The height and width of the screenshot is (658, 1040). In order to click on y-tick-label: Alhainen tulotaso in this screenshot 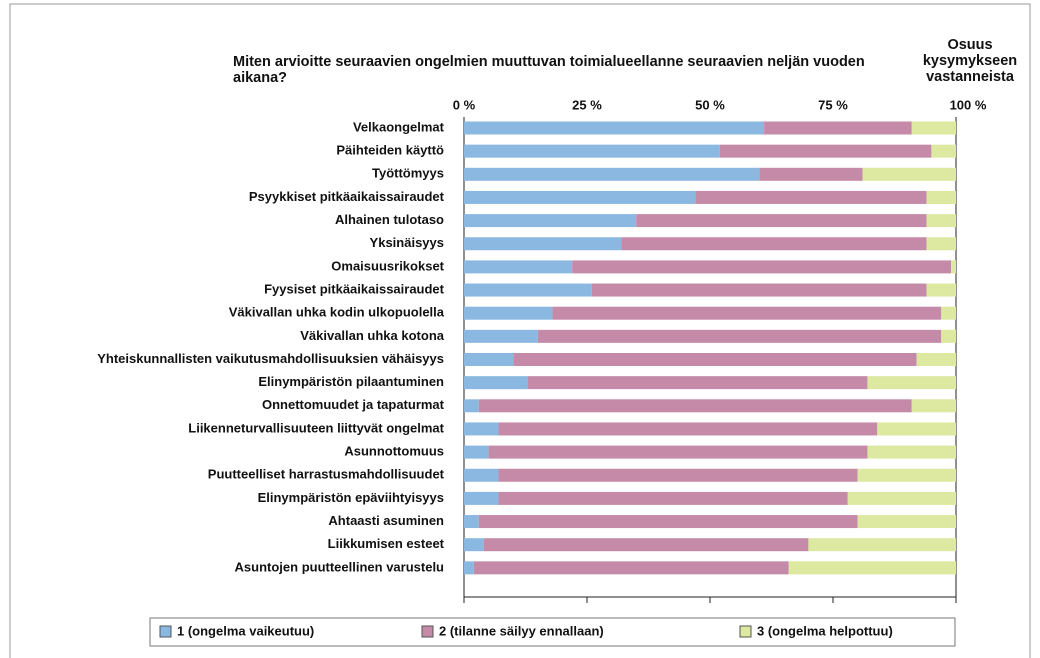, I will do `click(389, 219)`.